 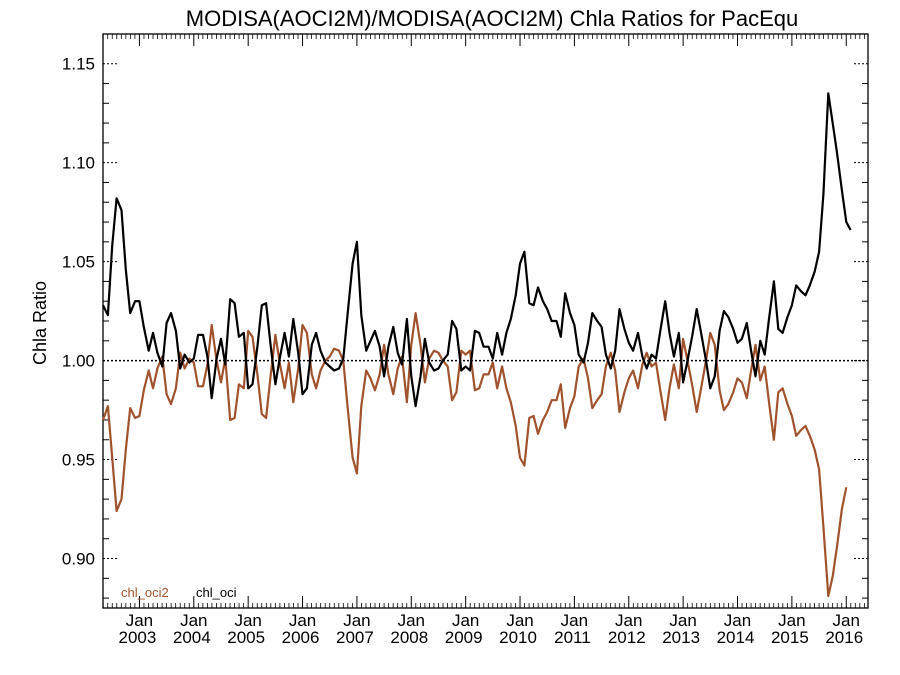 What do you see at coordinates (78, 460) in the screenshot?
I see `y-tick-label: 0.95` at bounding box center [78, 460].